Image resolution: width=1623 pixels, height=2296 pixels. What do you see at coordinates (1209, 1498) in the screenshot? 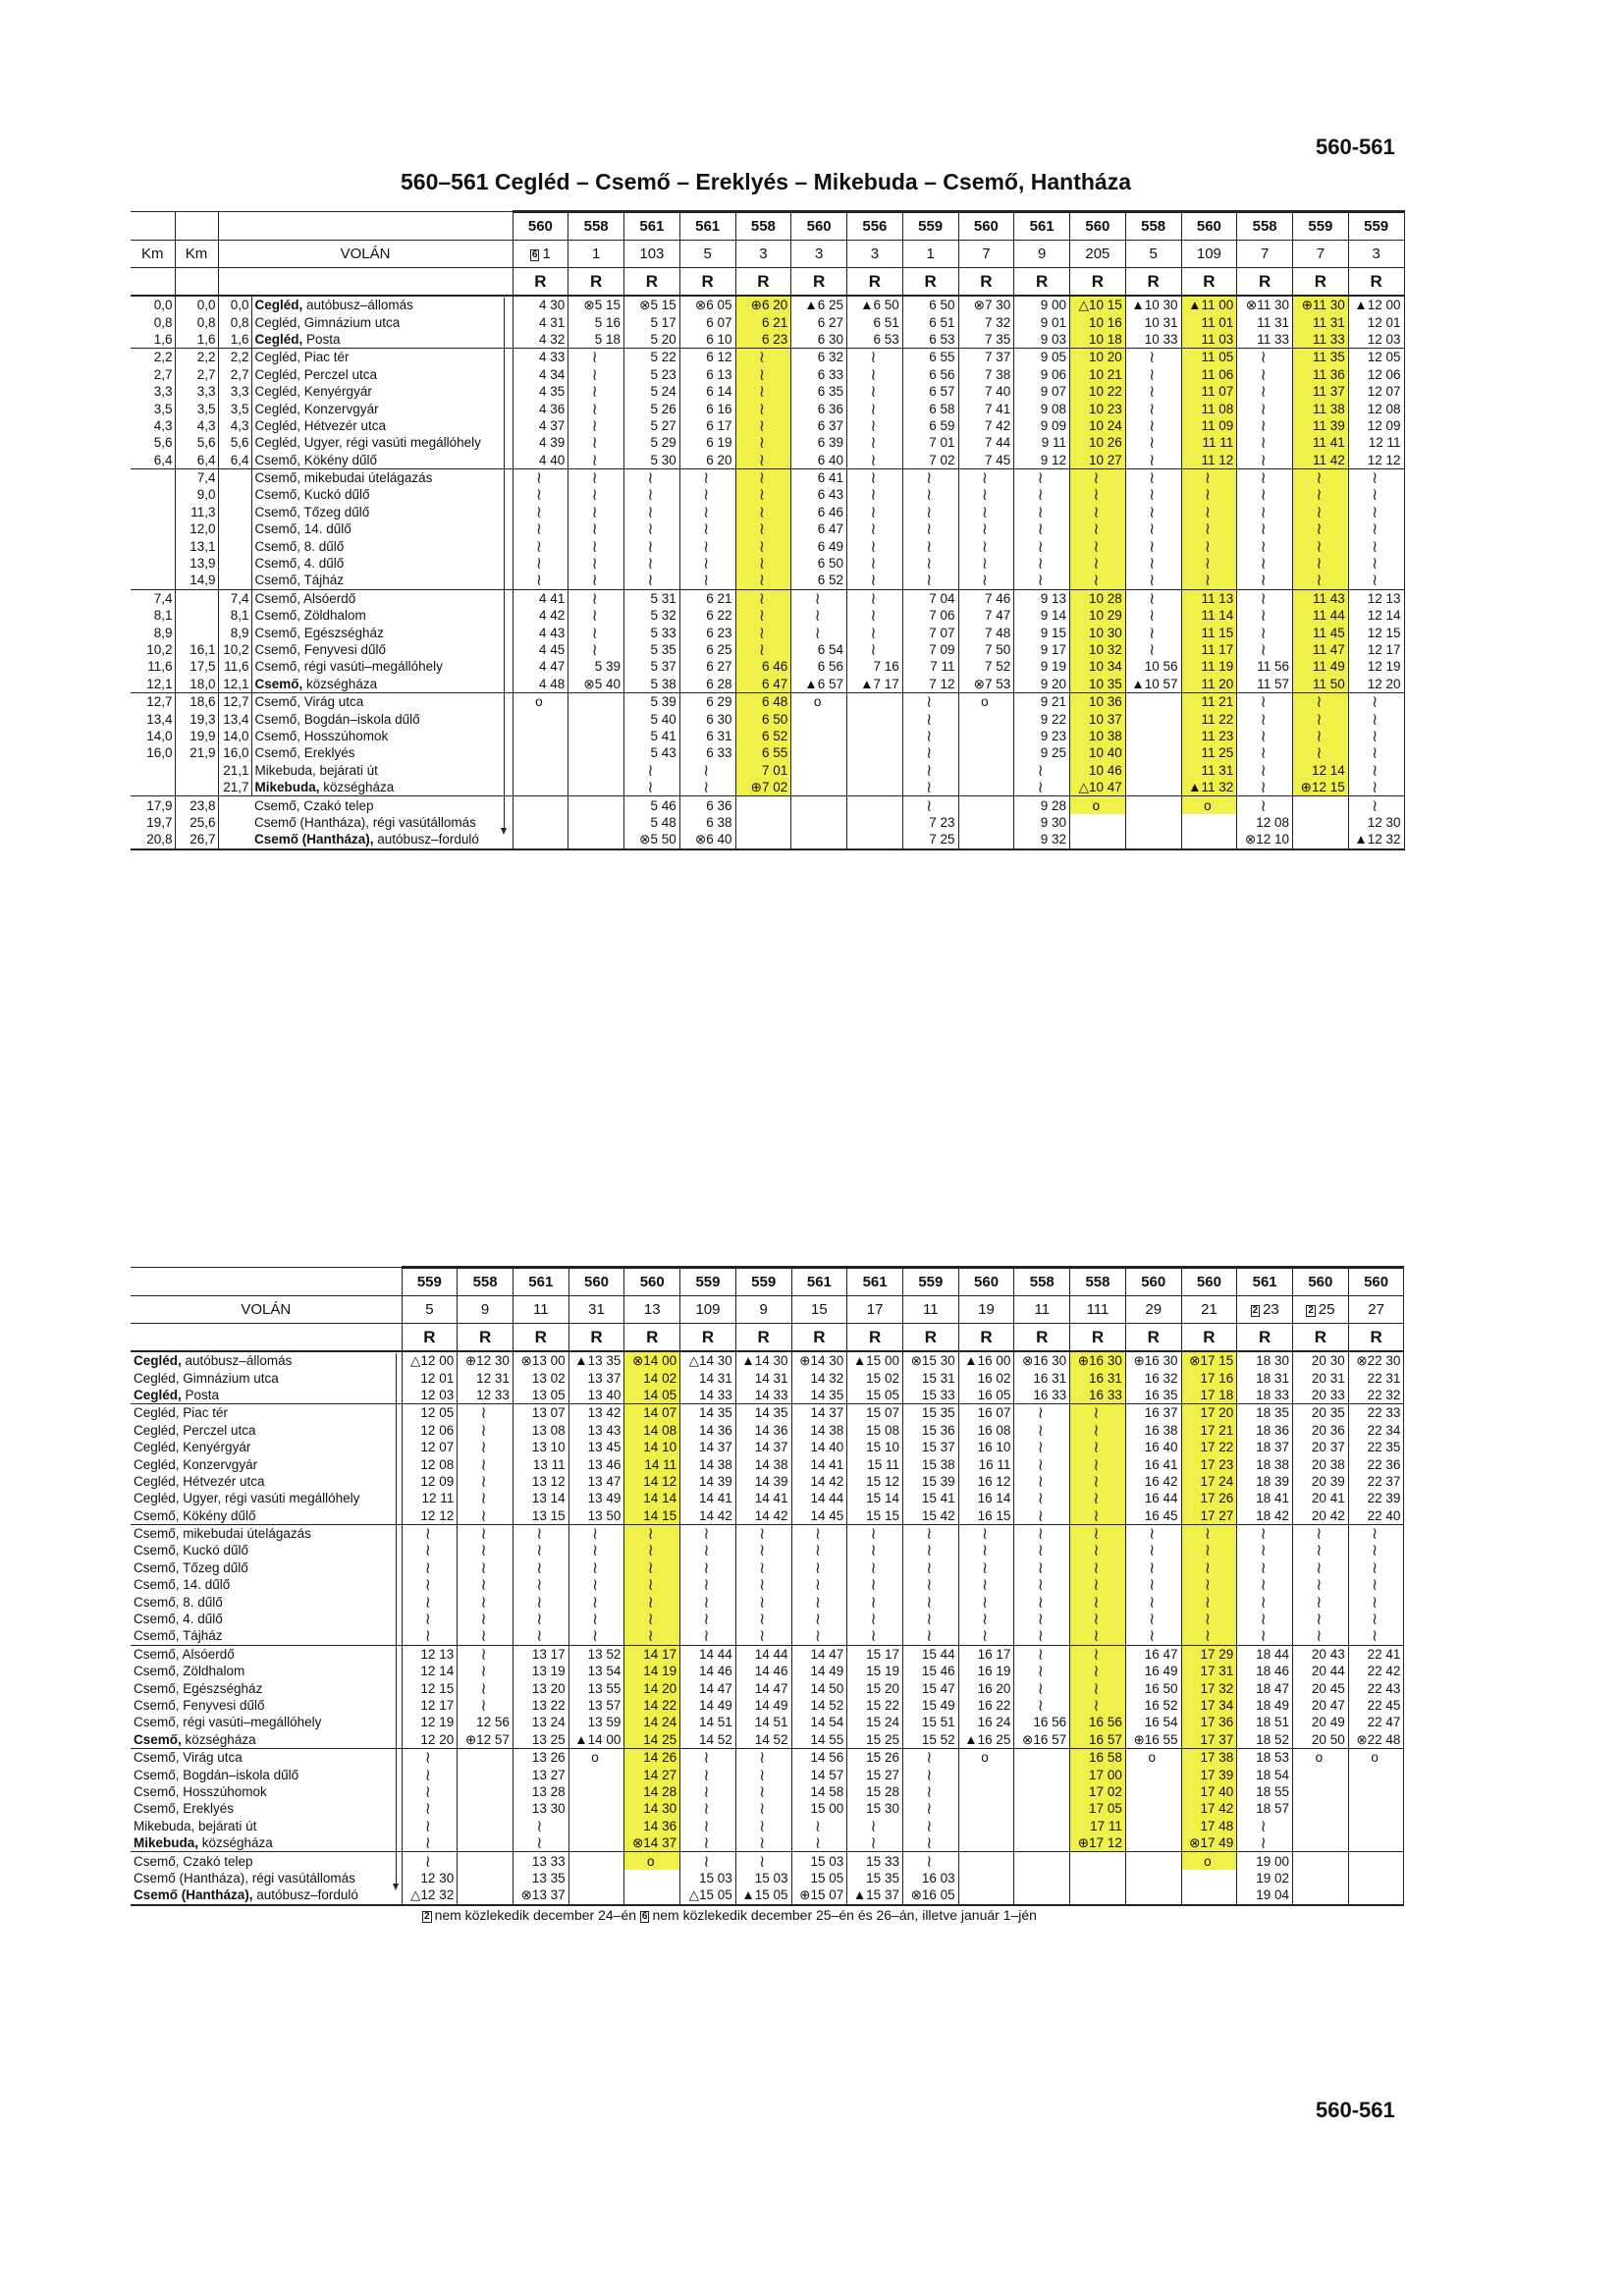
I see `departure-time: 17 26` at bounding box center [1209, 1498].